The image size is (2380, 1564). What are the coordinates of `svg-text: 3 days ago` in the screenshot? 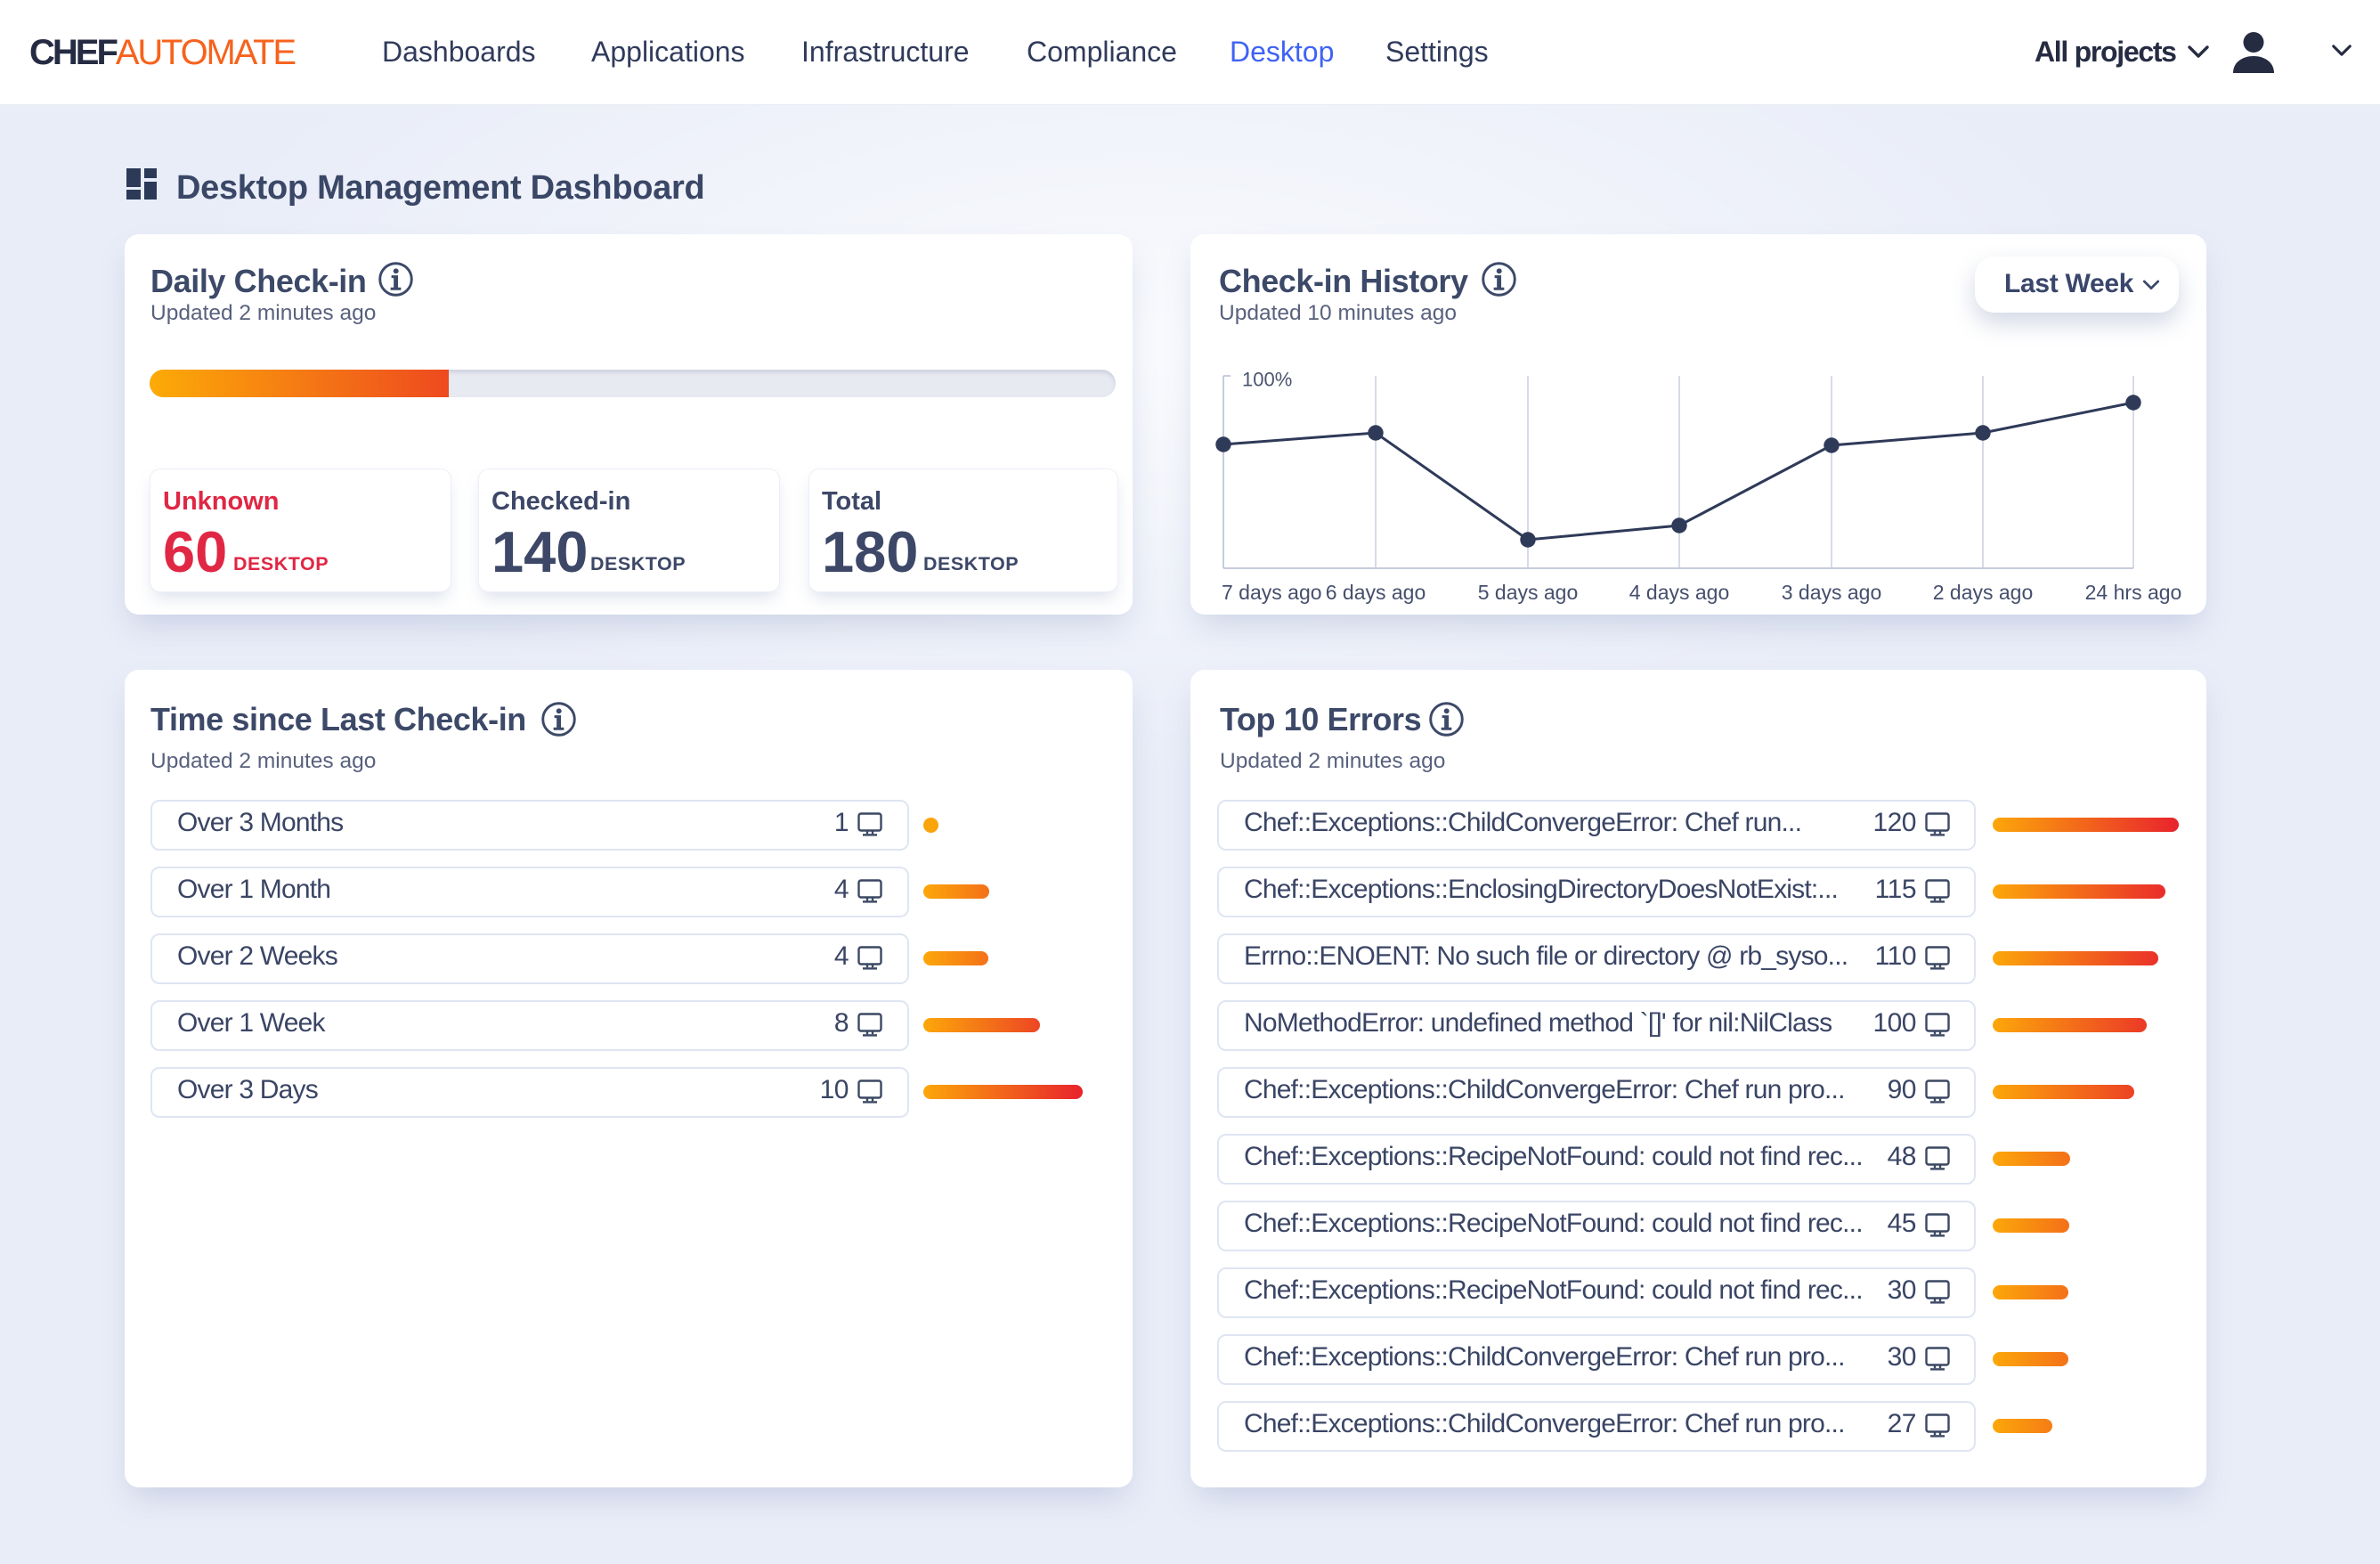 It's located at (1832, 592).